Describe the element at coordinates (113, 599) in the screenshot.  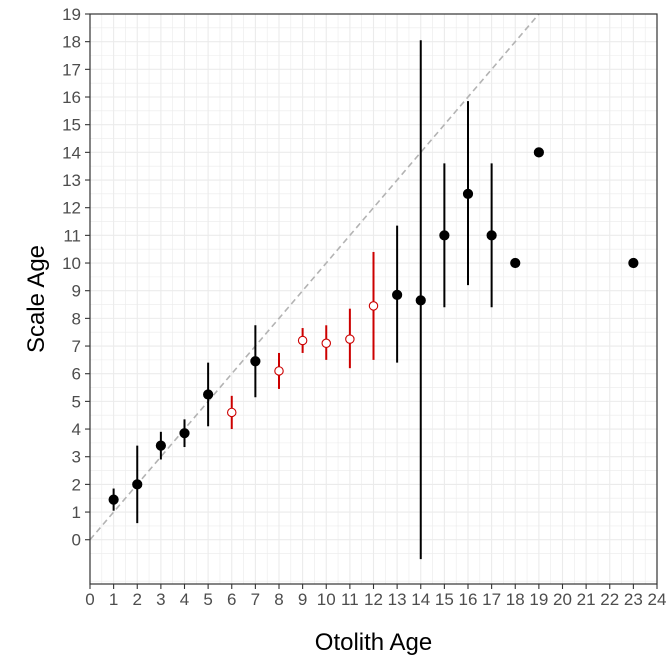
I see `x-tick-label: 1` at that location.